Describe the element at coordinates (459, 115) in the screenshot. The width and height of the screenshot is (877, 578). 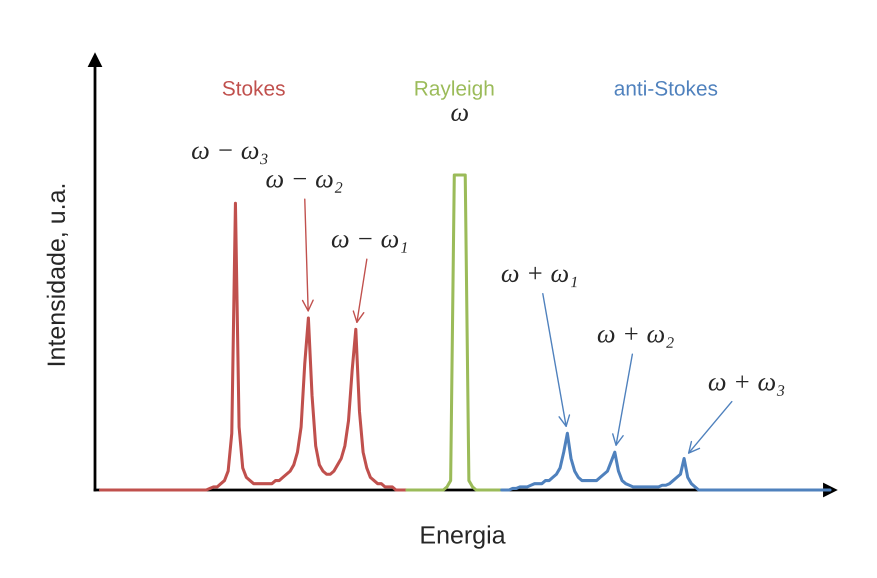
I see `text: ω` at that location.